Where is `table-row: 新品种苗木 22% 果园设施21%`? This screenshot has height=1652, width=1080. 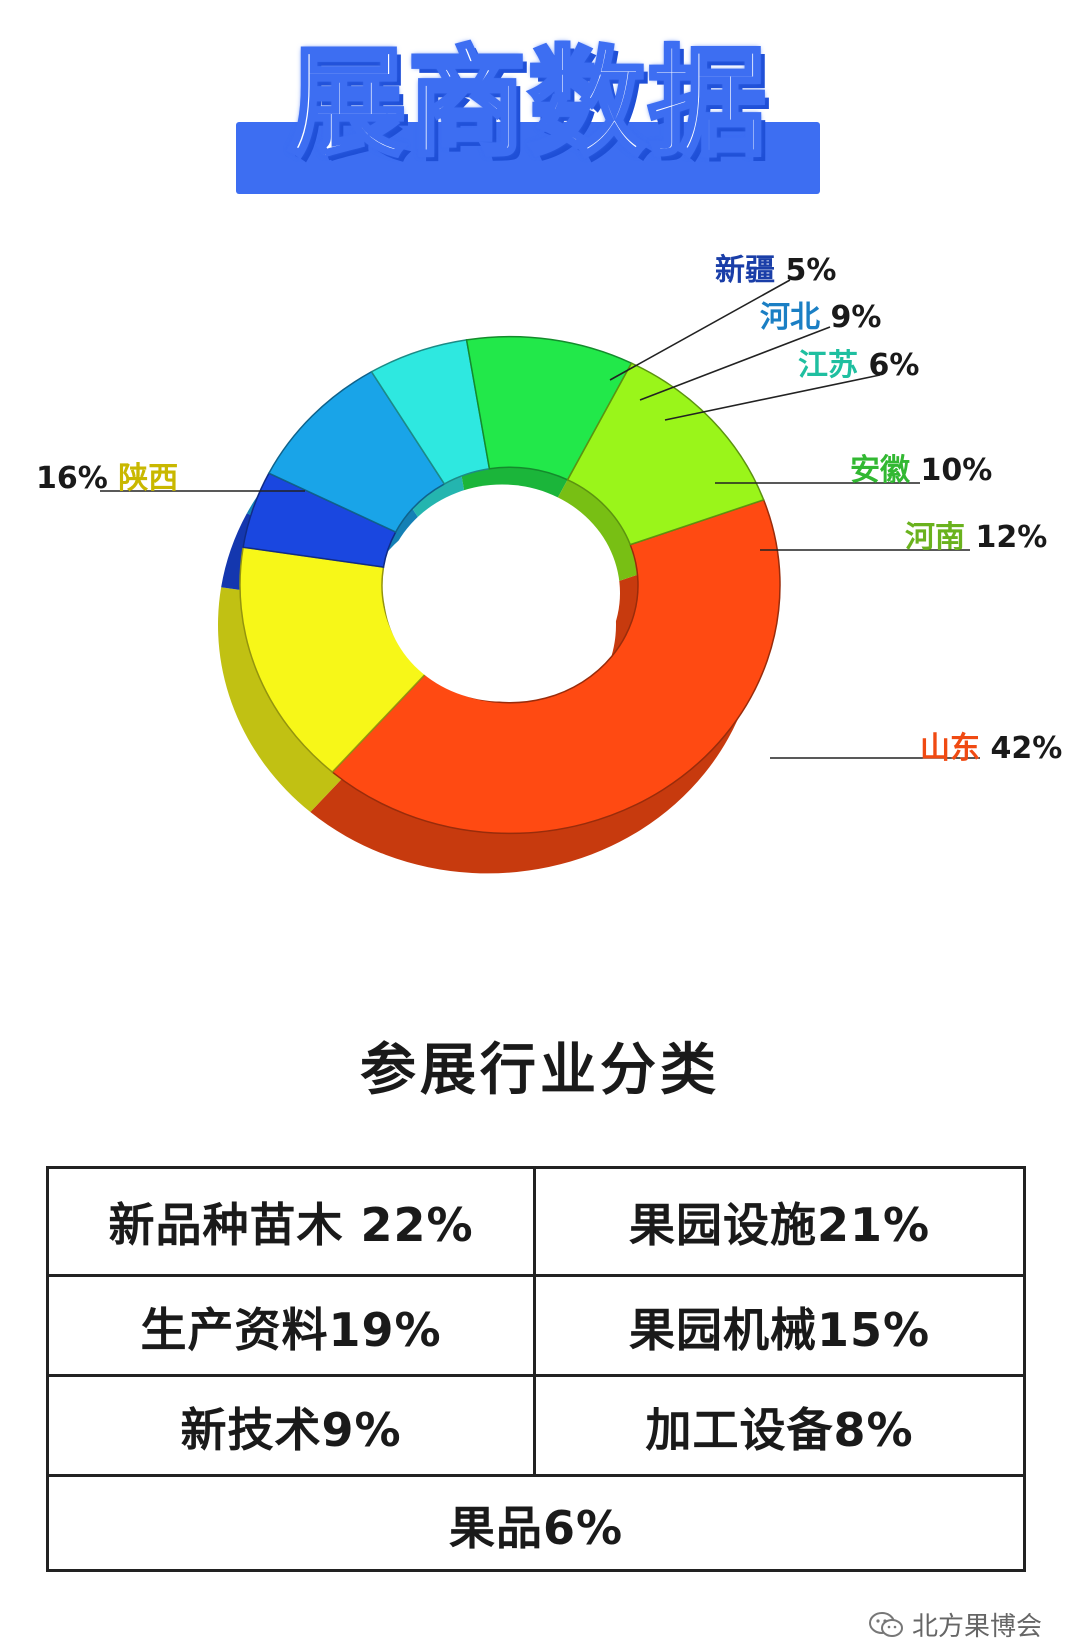
table-row: 新品种苗木 22% 果园设施21% is located at coordinates (536, 1221).